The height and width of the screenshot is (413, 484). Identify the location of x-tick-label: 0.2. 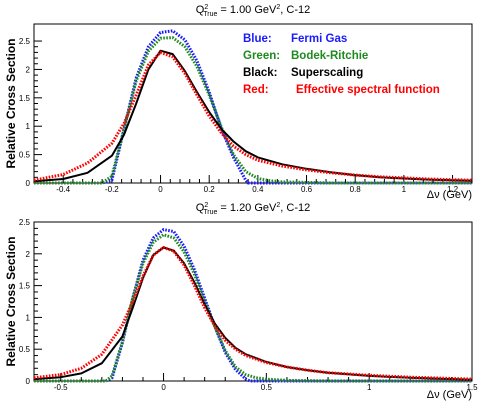
(210, 189).